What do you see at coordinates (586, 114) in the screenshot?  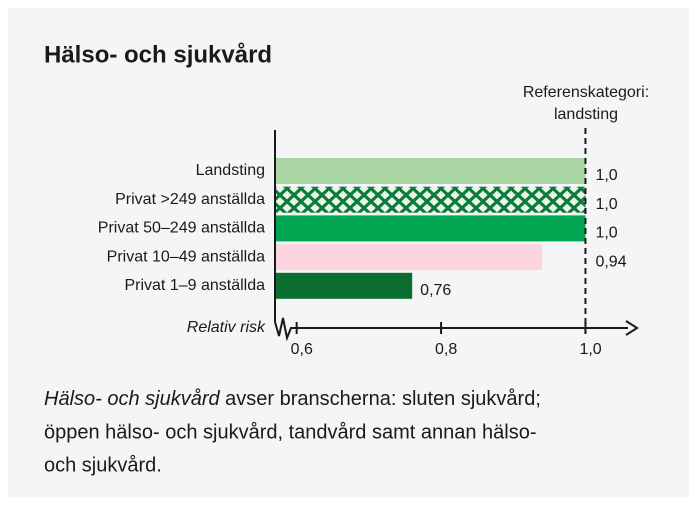 I see `reference-label: landsting` at bounding box center [586, 114].